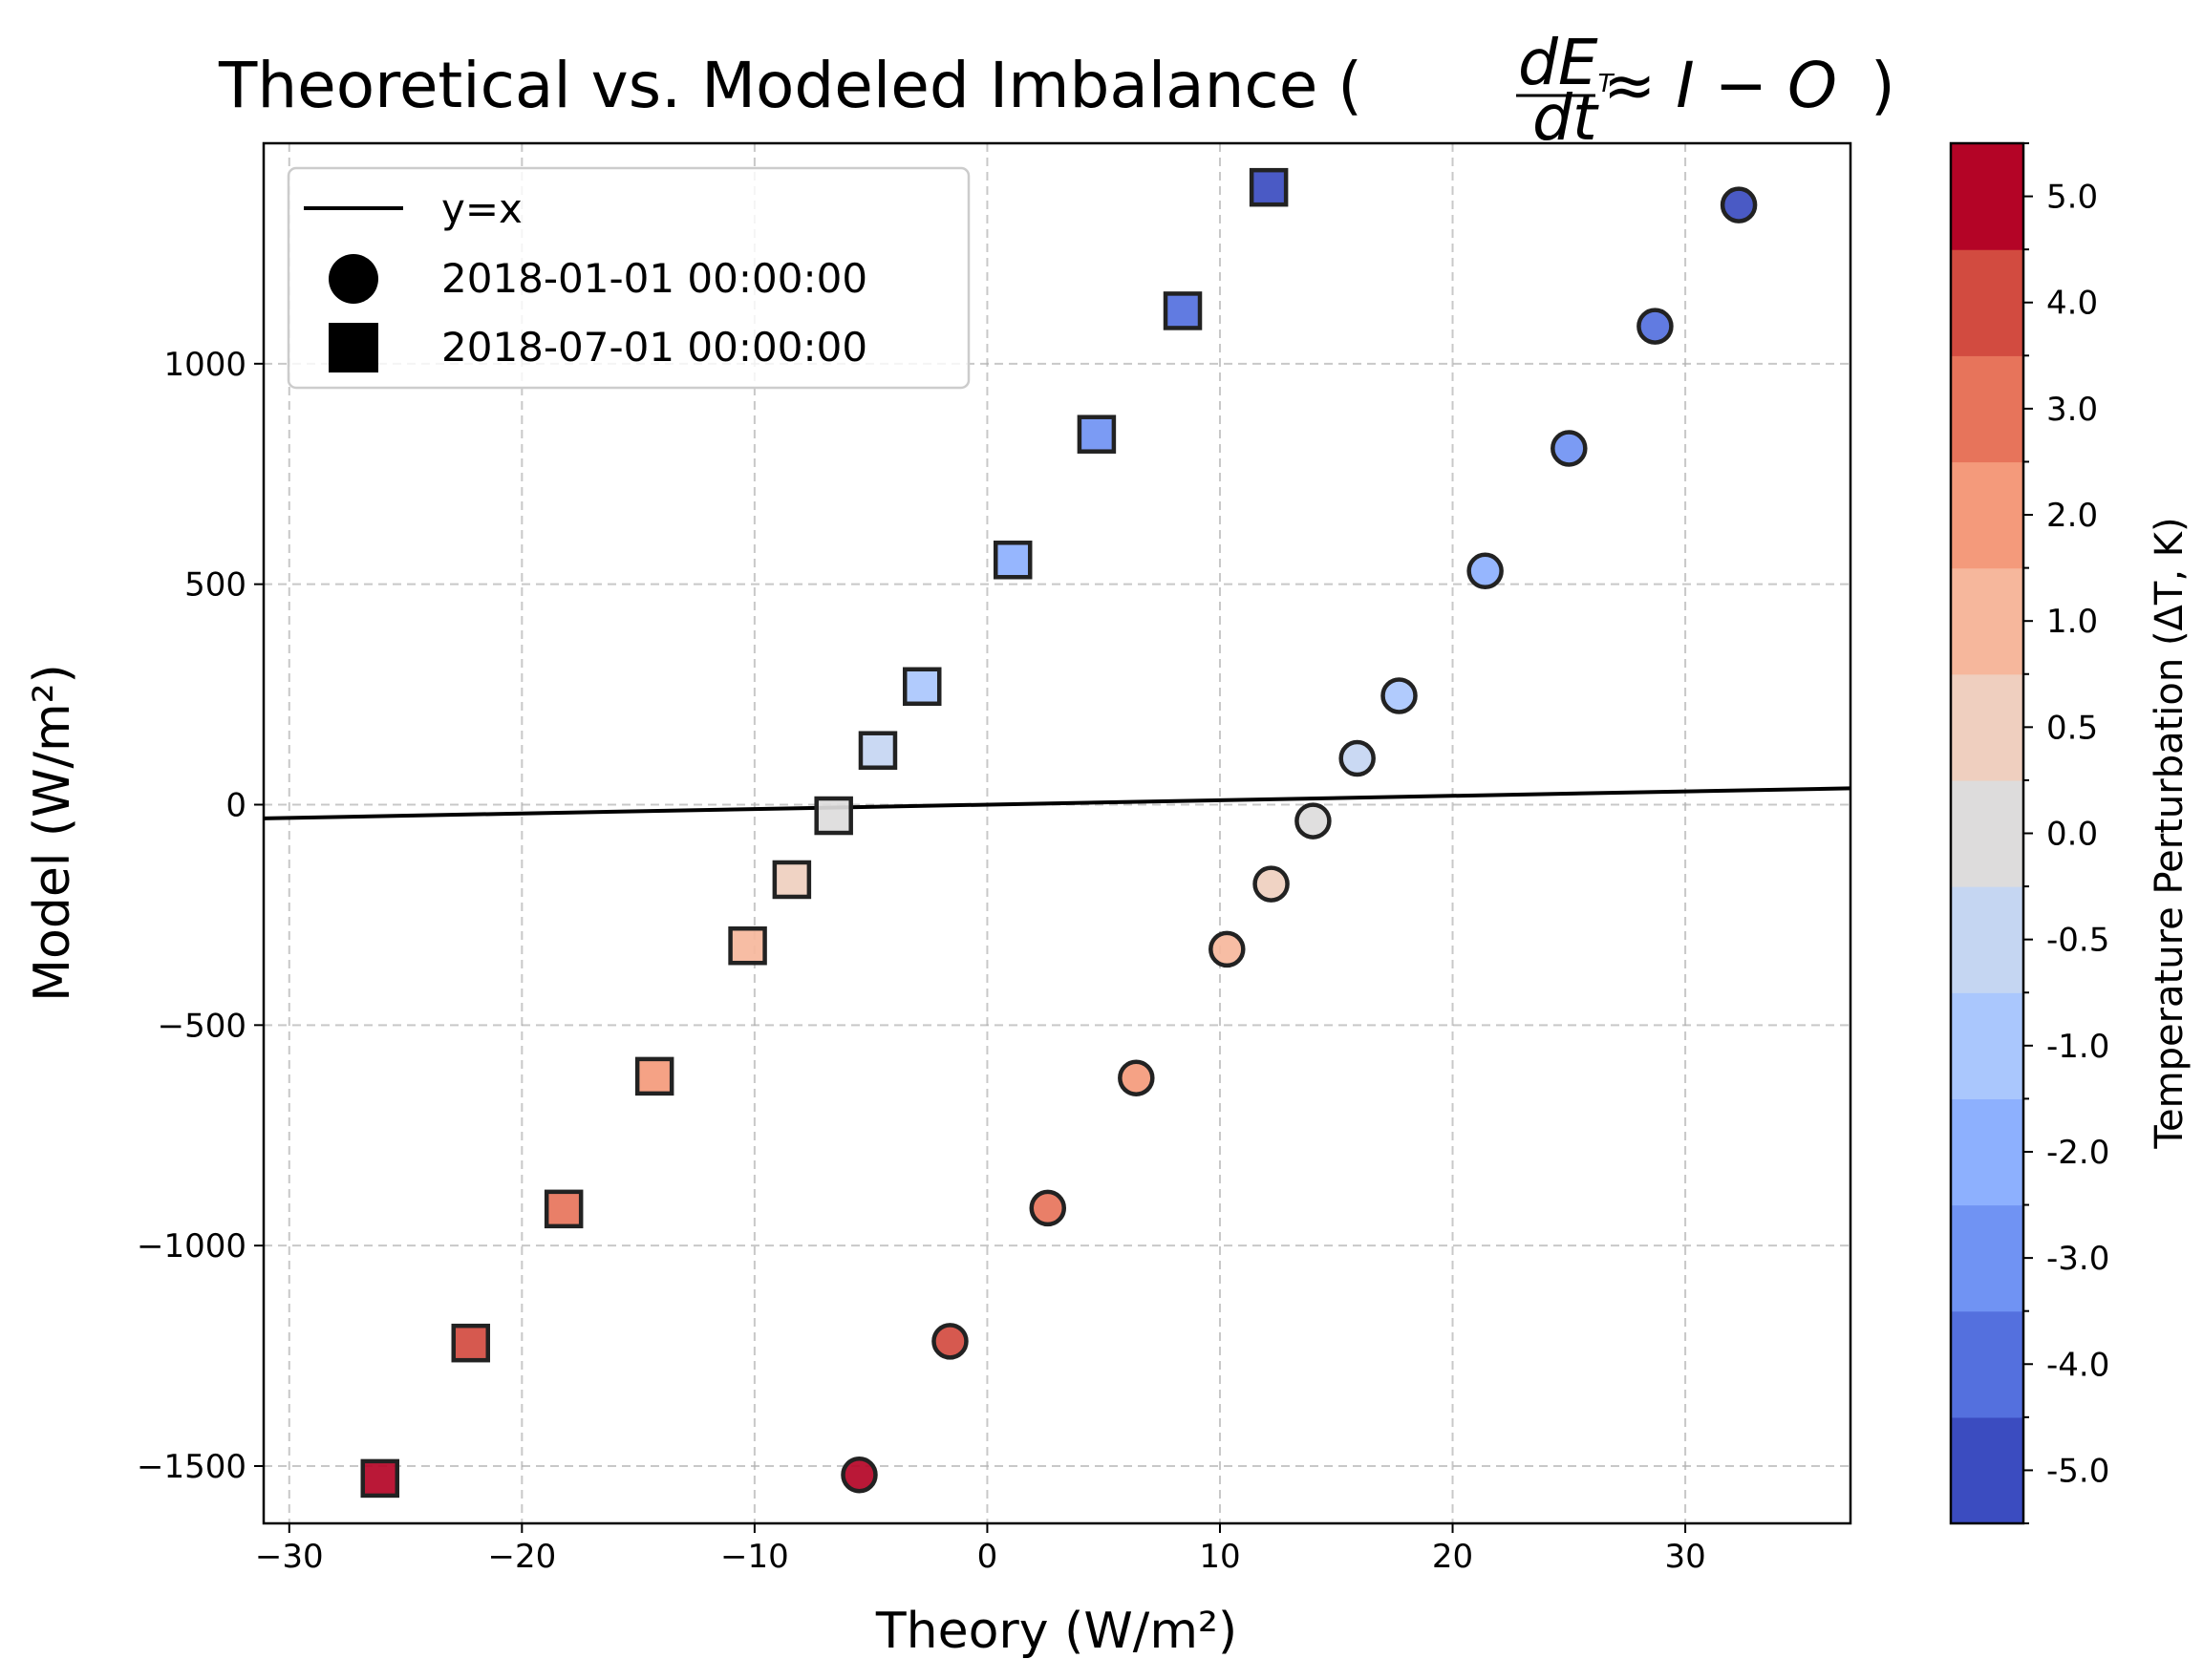 This screenshot has width=2203, height=1680. Describe the element at coordinates (205, 365) in the screenshot. I see `y-tick-label: 1000` at that location.